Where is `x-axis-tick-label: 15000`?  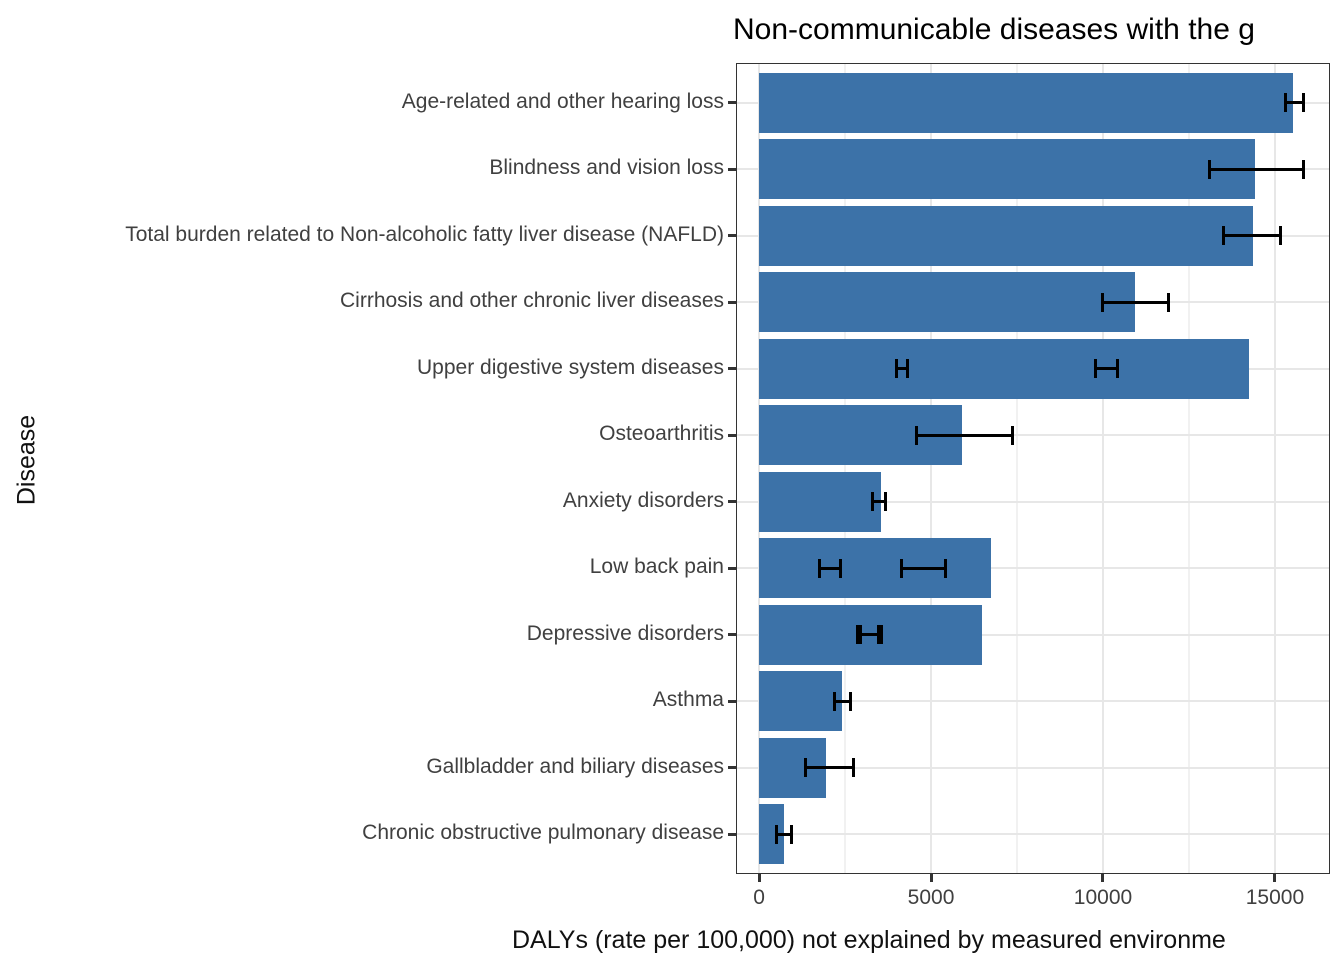
x-axis-tick-label: 15000 is located at coordinates (1275, 897).